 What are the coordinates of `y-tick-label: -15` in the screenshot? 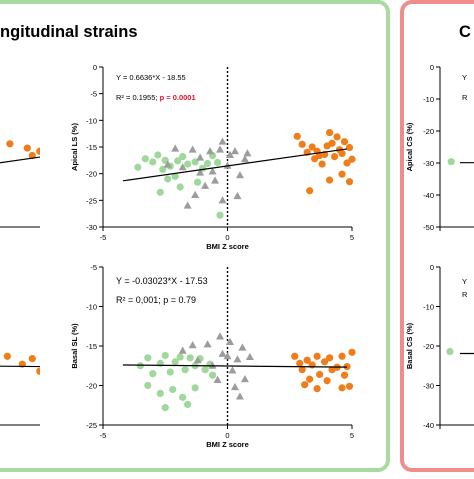 It's located at (91, 147).